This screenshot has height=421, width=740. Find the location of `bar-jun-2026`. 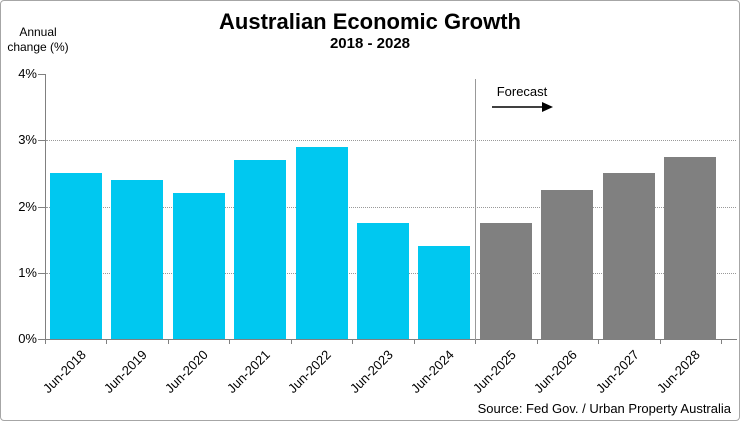

bar-jun-2026 is located at coordinates (567, 264).